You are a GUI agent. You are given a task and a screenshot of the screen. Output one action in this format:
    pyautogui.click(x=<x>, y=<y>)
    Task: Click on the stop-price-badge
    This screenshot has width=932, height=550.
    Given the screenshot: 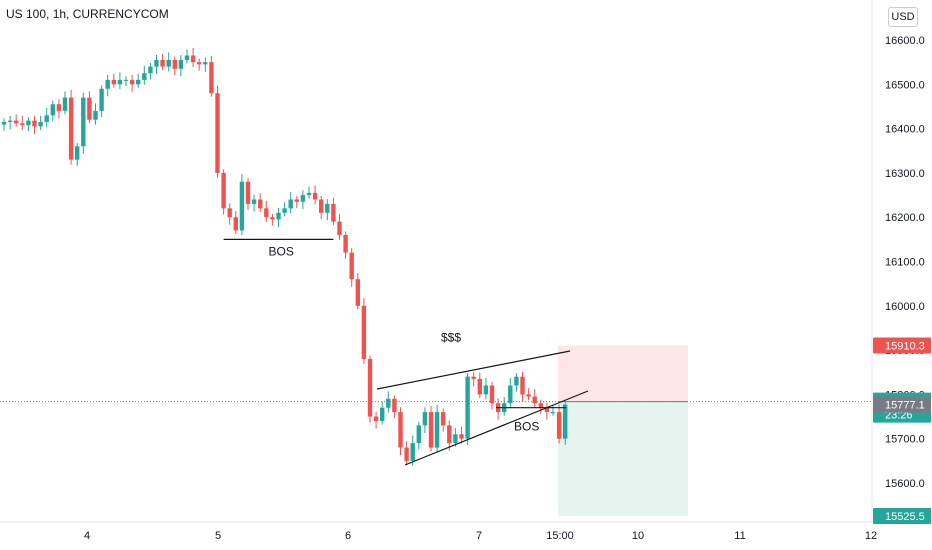 What is the action you would take?
    pyautogui.click(x=902, y=345)
    